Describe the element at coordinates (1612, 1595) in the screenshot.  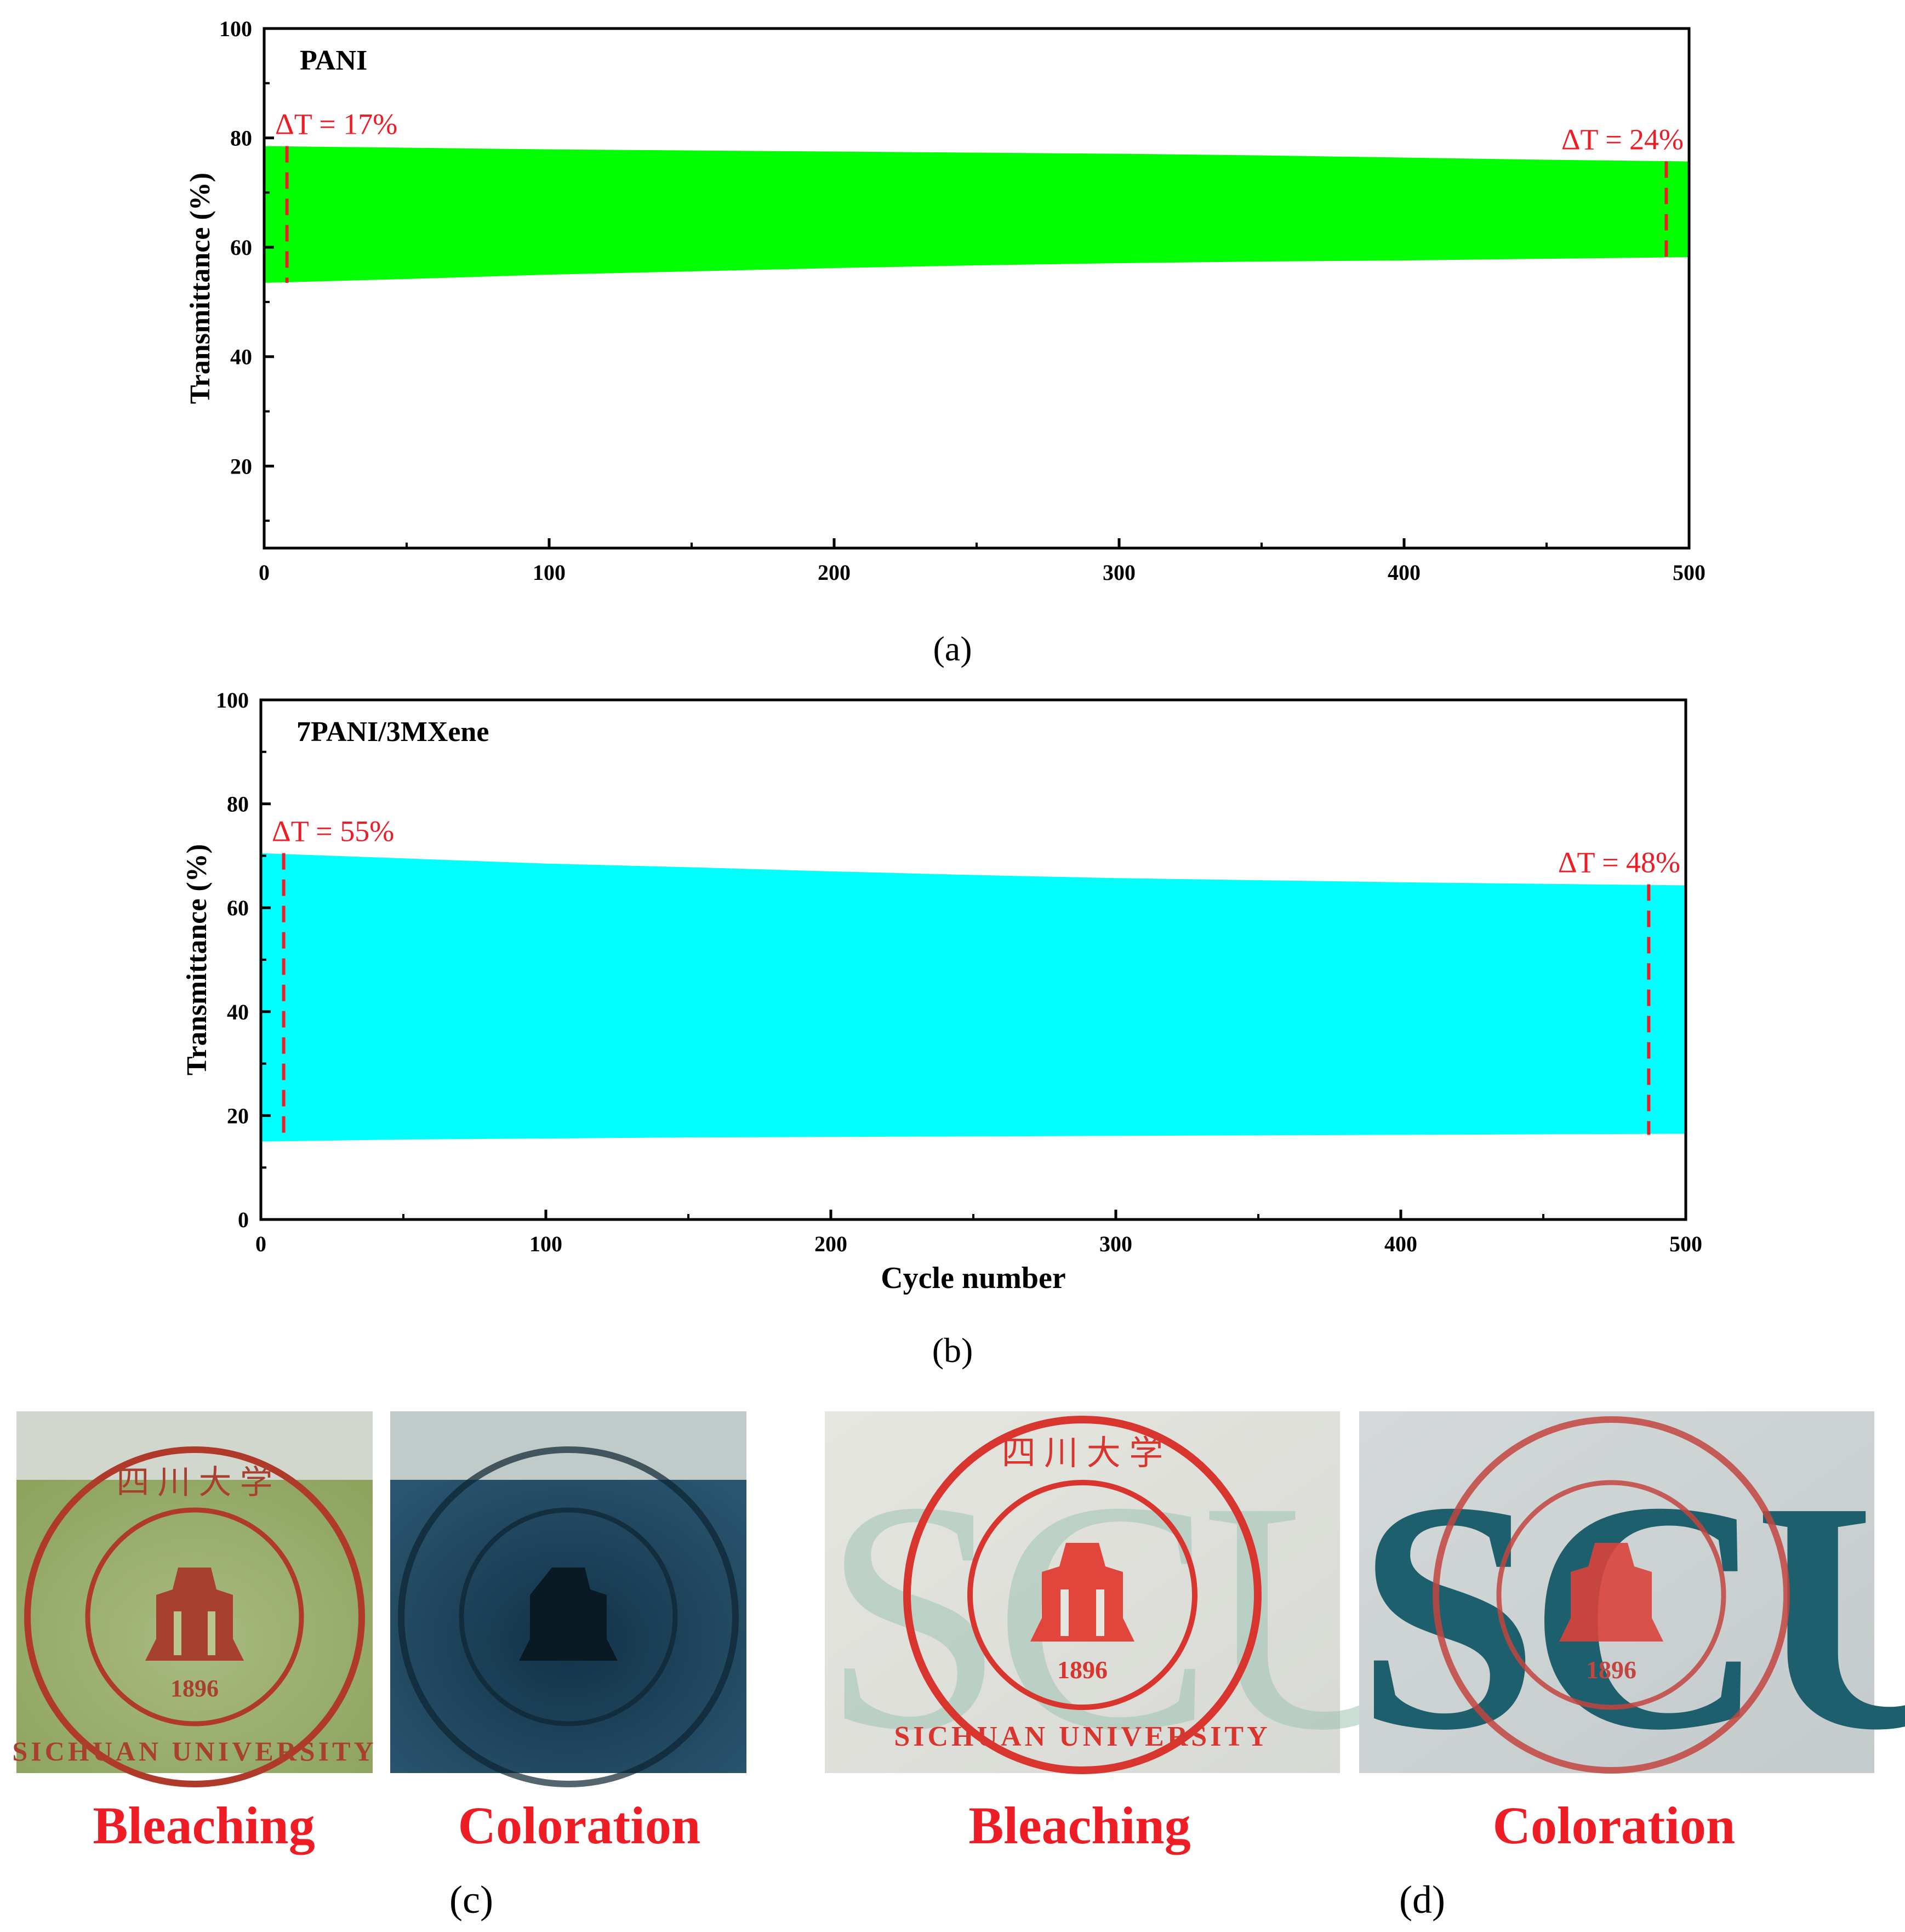
I see `university-seal: 1896` at that location.